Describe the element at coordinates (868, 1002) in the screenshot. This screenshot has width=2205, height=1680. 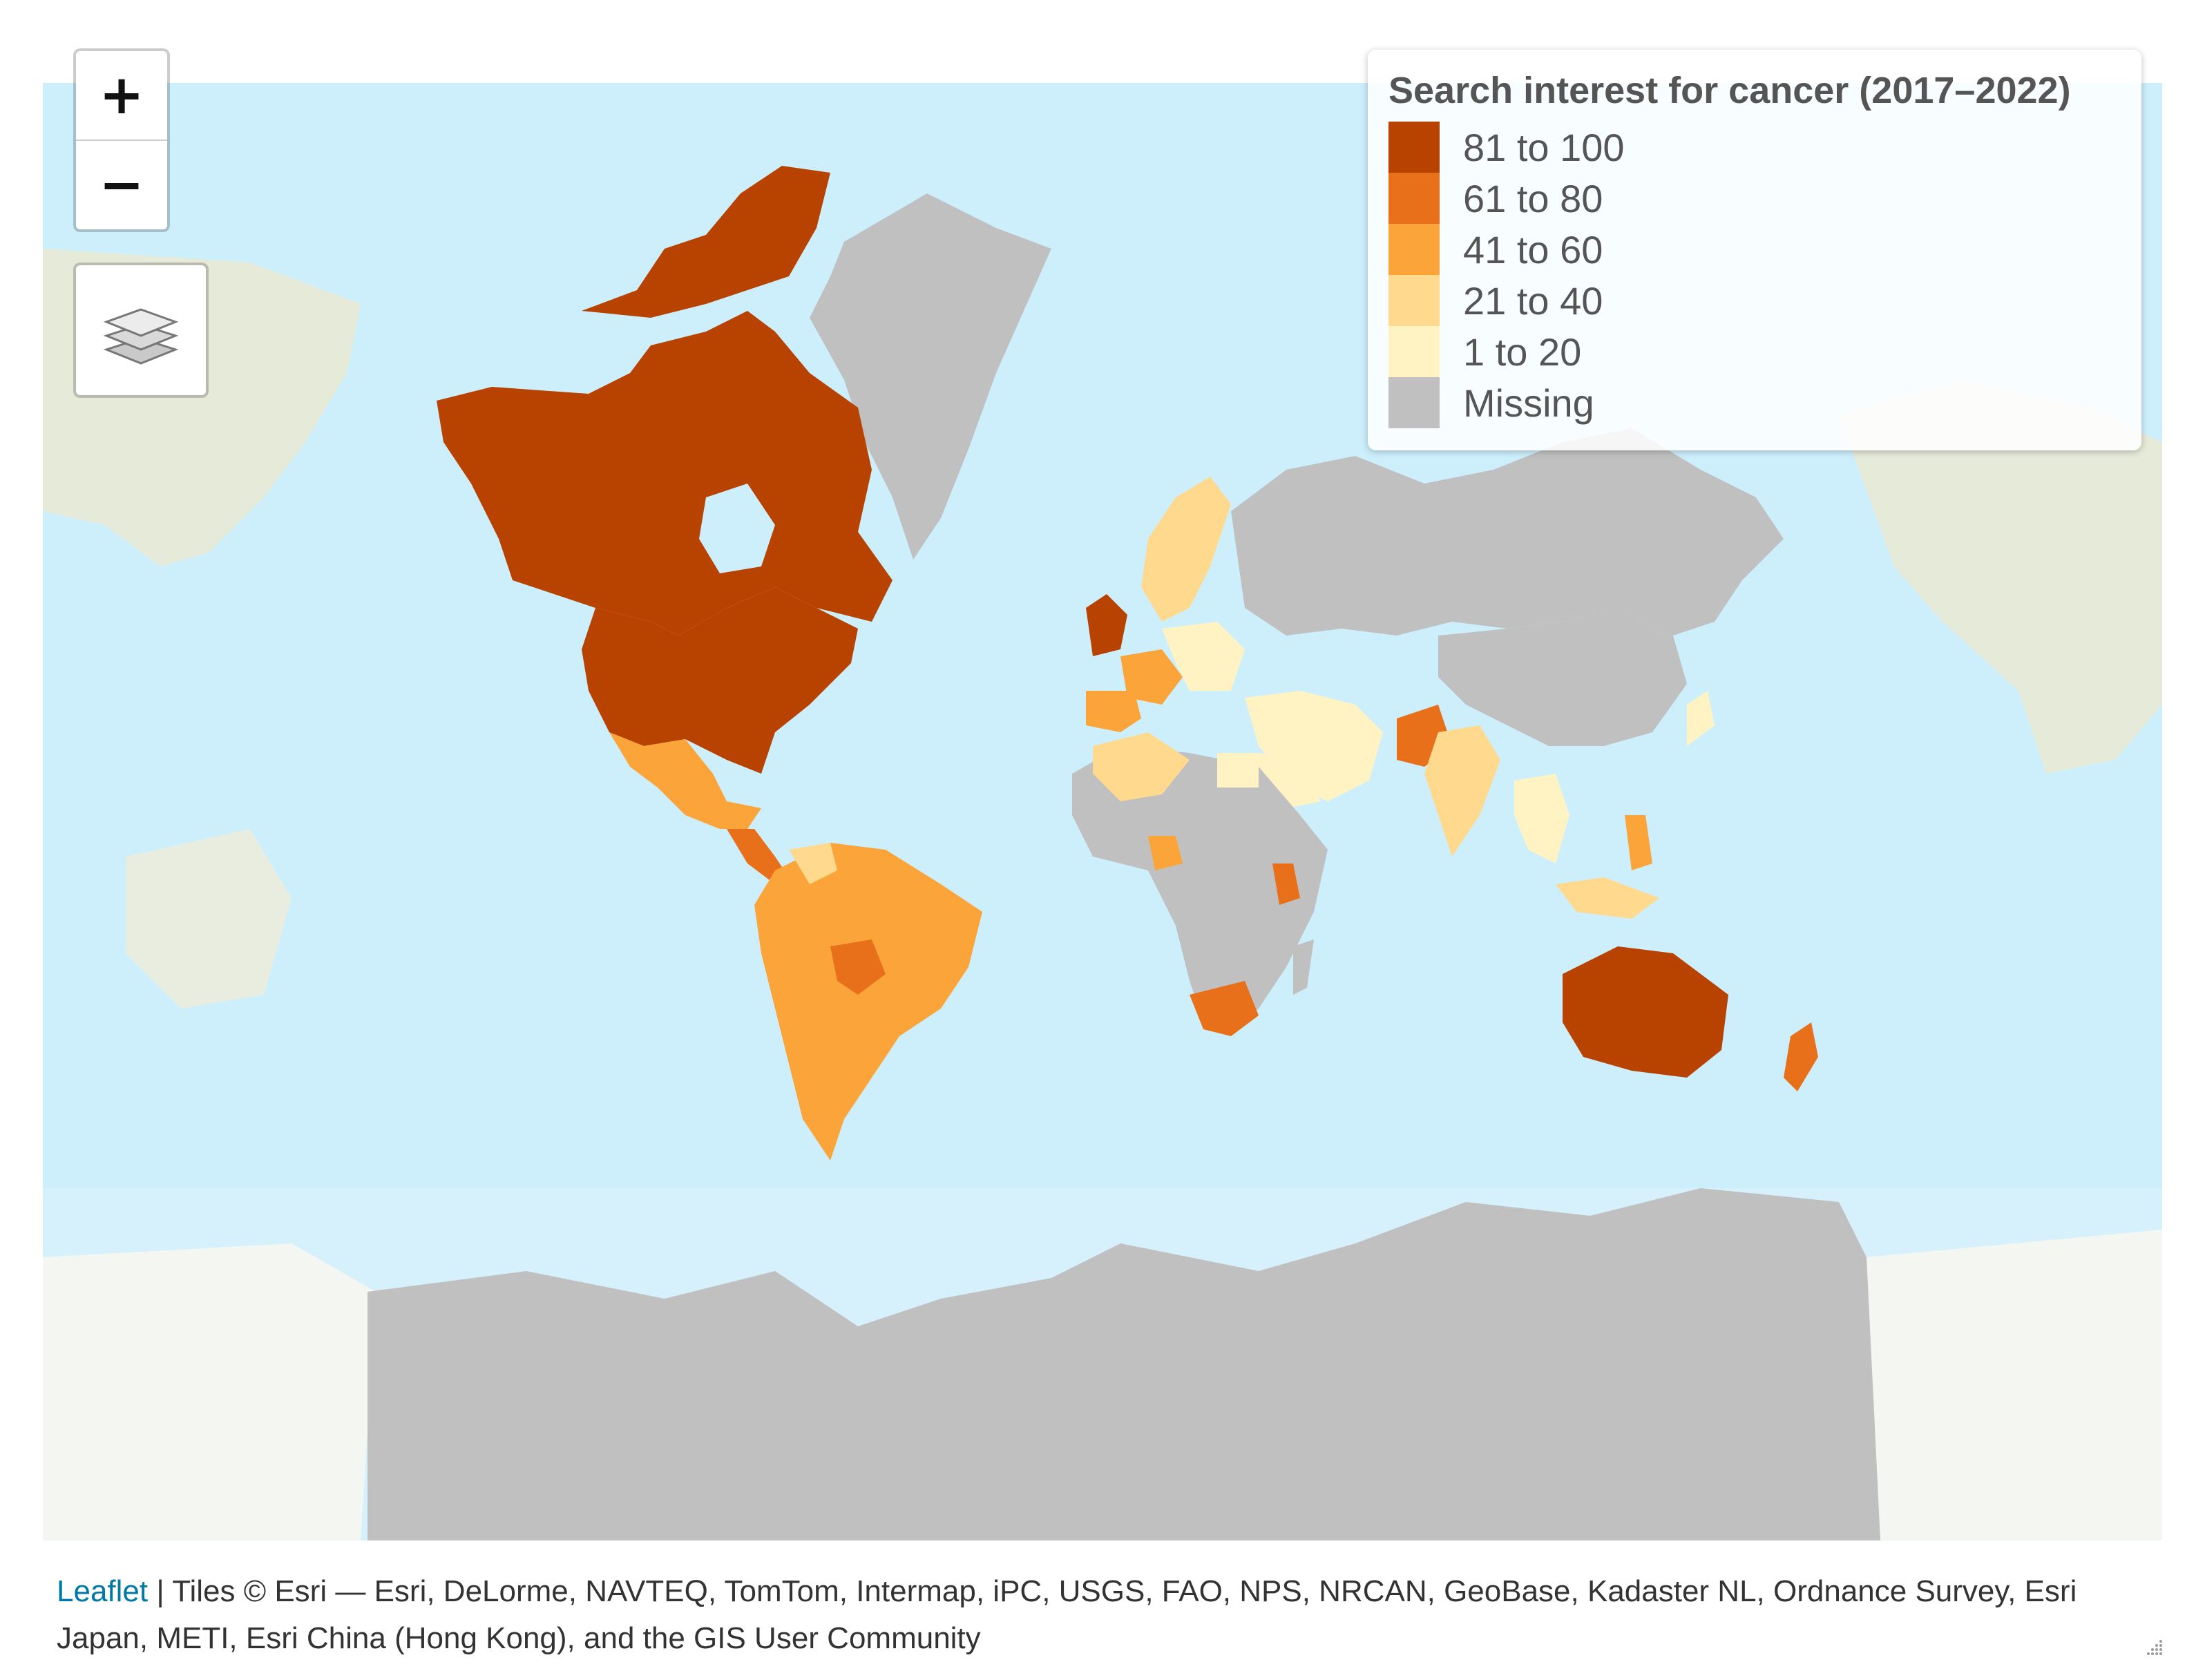
I see `south-america-region` at that location.